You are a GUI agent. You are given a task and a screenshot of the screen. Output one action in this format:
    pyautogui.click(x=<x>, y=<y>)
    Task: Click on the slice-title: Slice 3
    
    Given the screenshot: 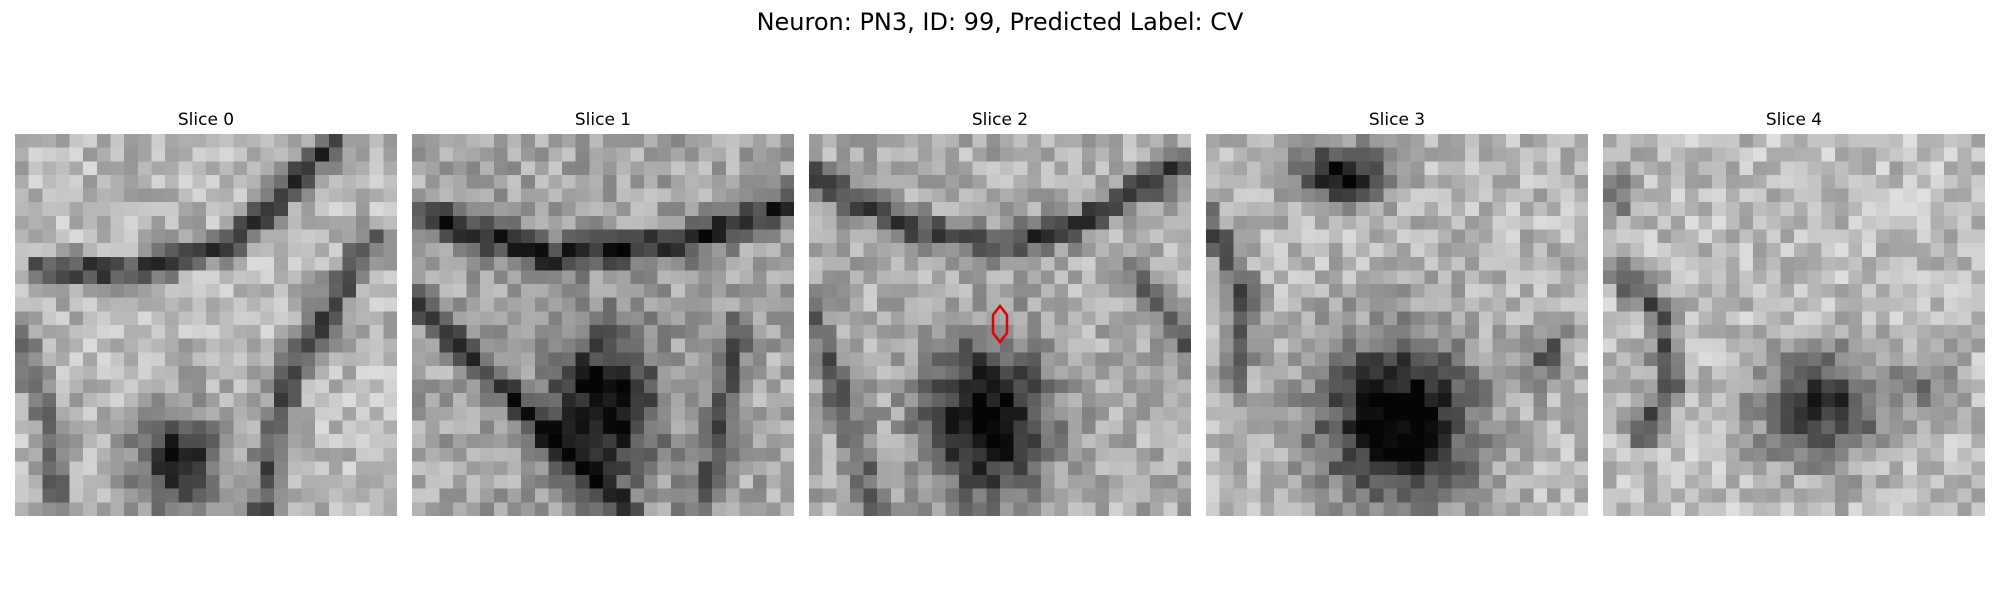 What is the action you would take?
    pyautogui.click(x=1397, y=120)
    